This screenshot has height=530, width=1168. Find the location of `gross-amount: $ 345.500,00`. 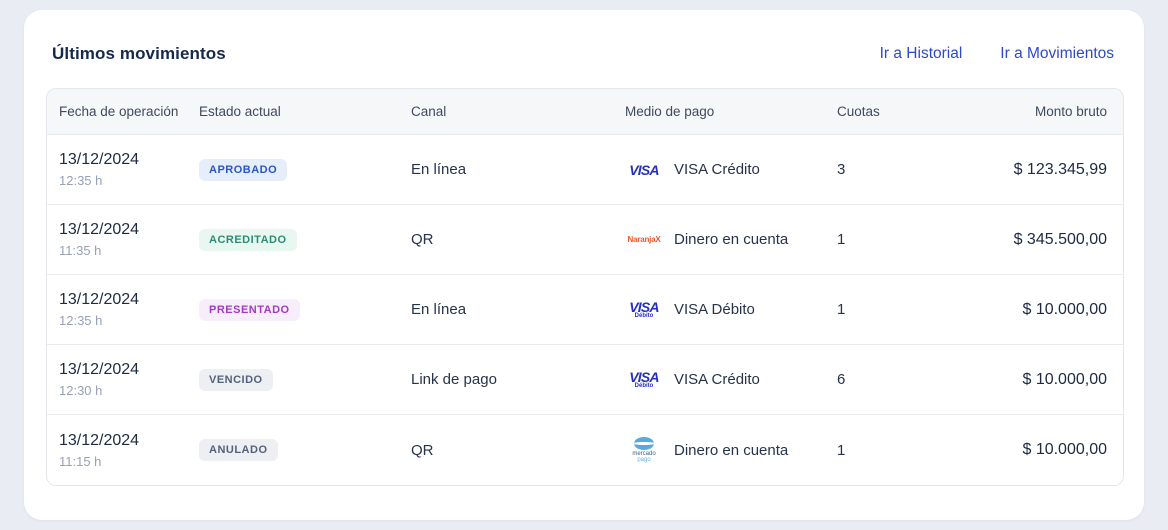

gross-amount: $ 345.500,00 is located at coordinates (1060, 239).